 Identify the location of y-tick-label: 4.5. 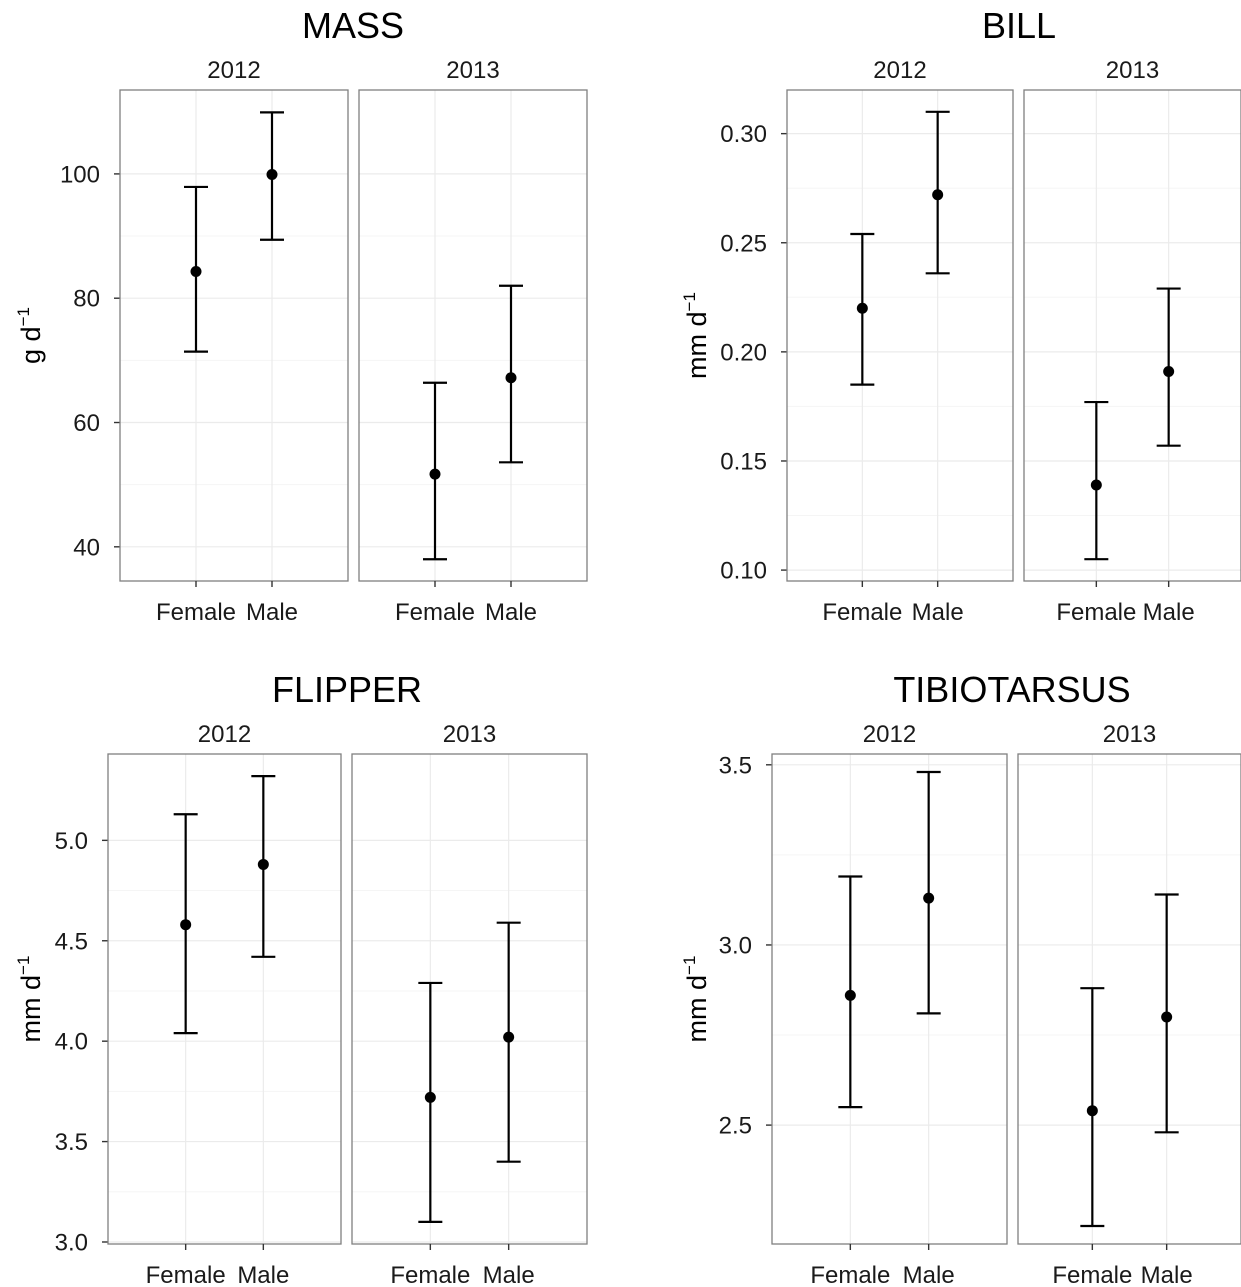
(71, 941).